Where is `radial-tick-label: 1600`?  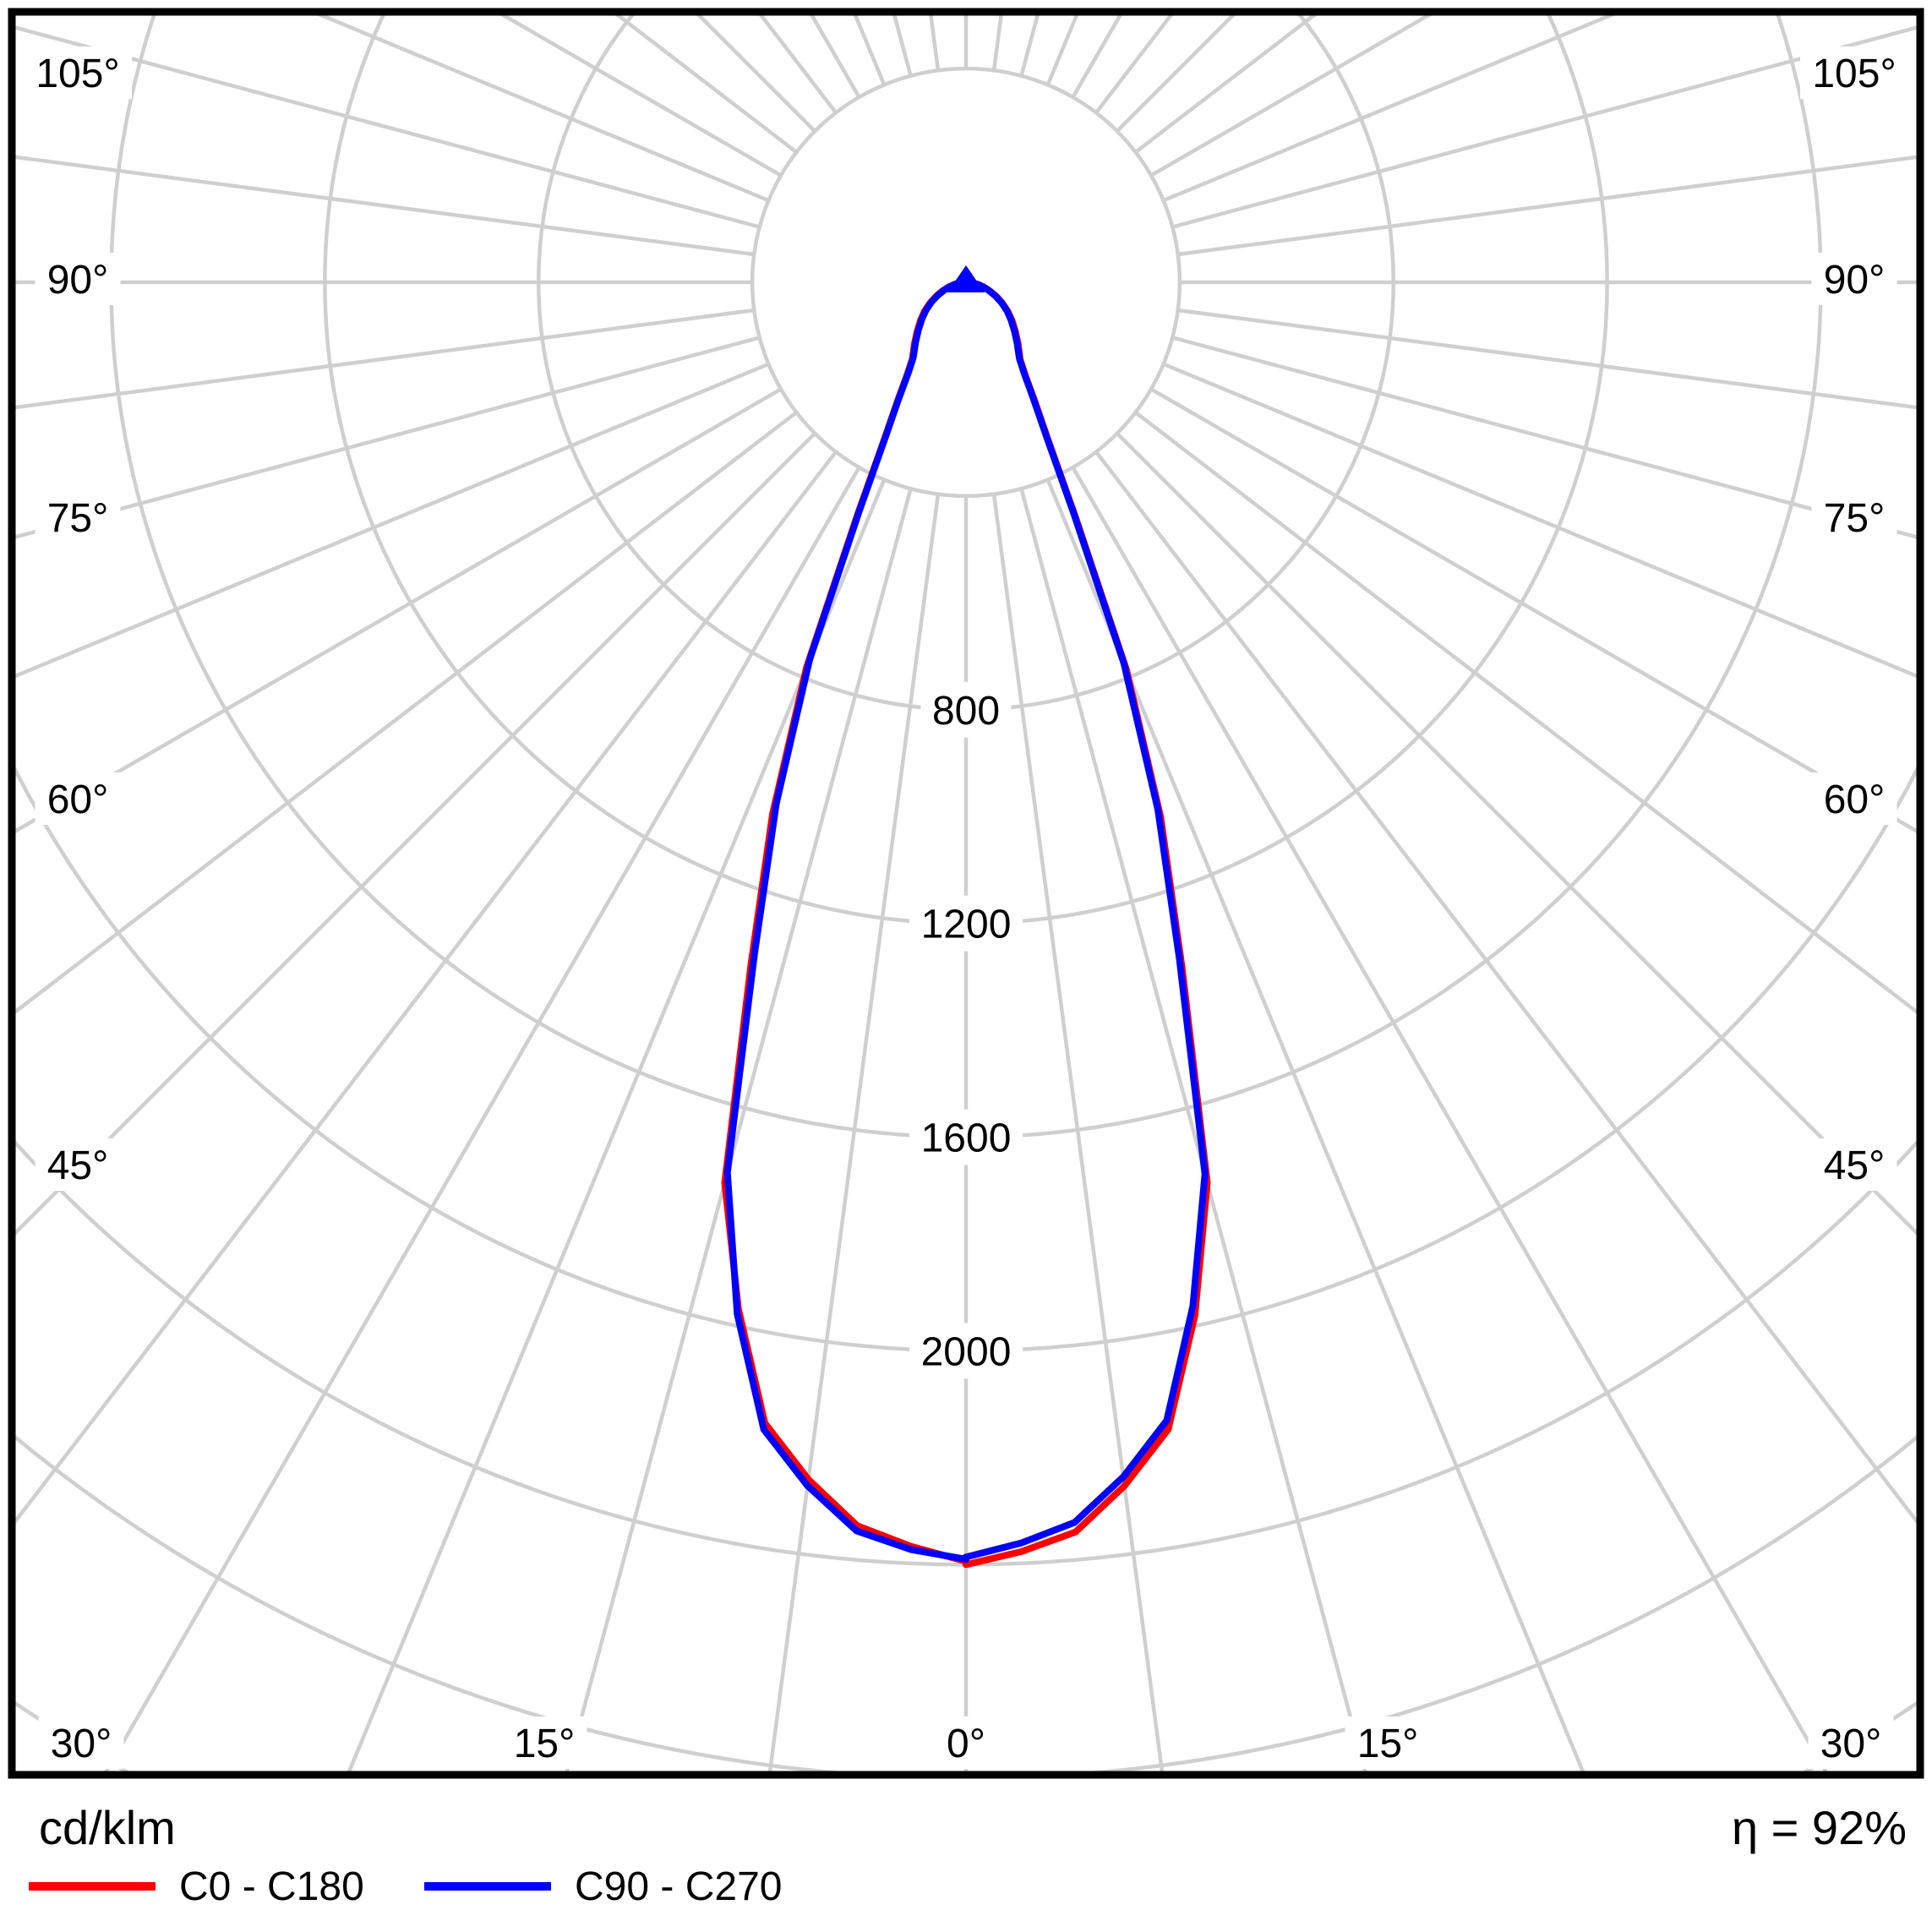
radial-tick-label: 1600 is located at coordinates (966, 1138).